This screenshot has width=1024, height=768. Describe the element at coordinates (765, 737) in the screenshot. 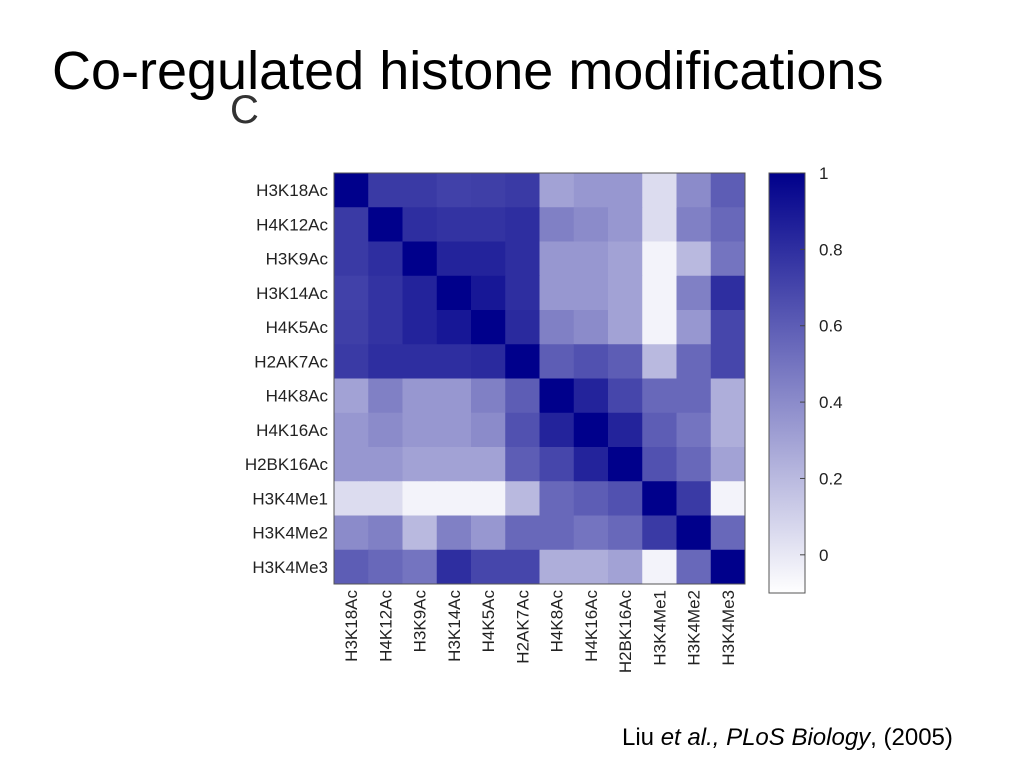

I see `citation-journal: et al., PLoS Biology` at that location.